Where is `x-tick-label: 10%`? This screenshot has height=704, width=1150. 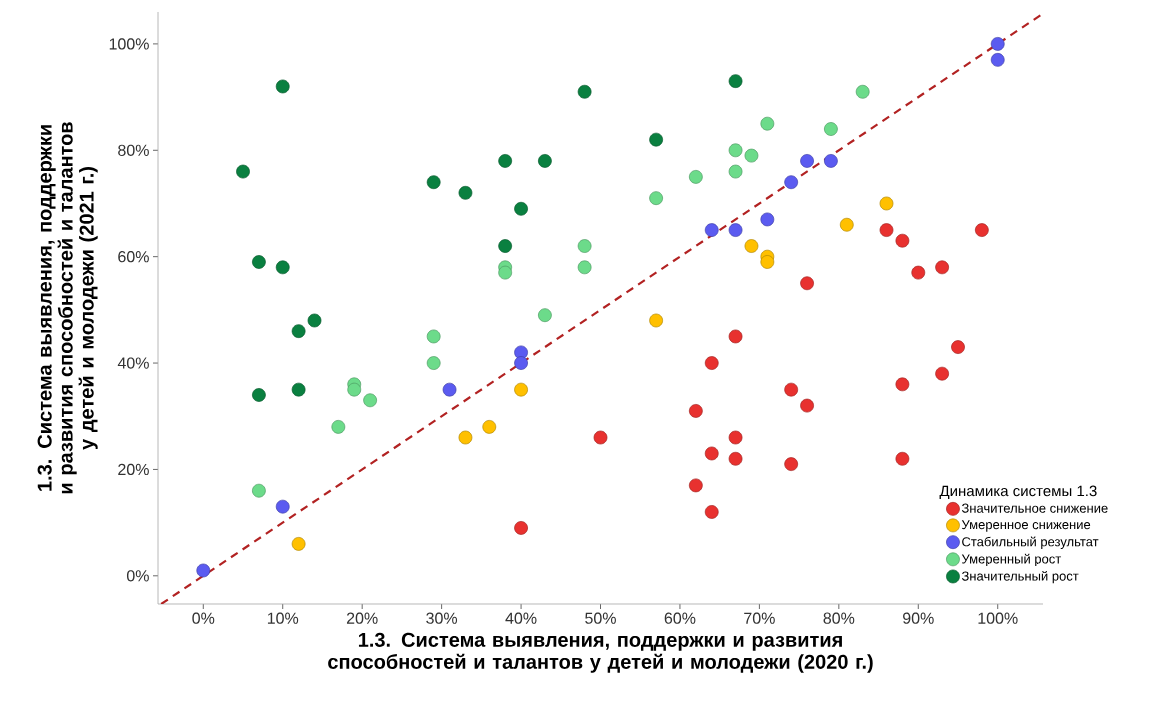
x-tick-label: 10% is located at coordinates (283, 618).